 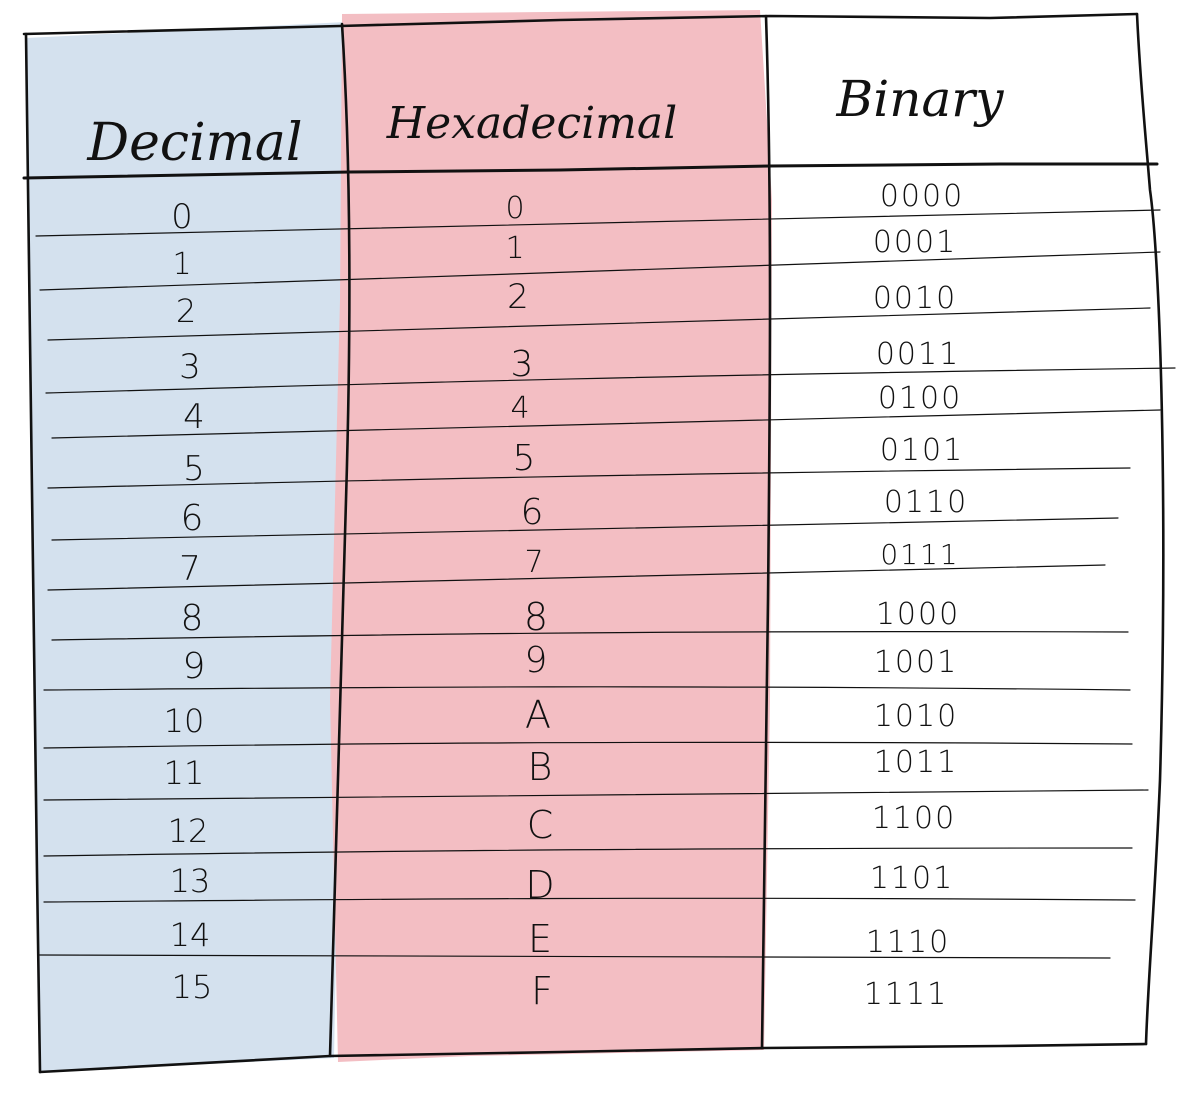 What do you see at coordinates (920, 398) in the screenshot?
I see `binary-cell: 0100` at bounding box center [920, 398].